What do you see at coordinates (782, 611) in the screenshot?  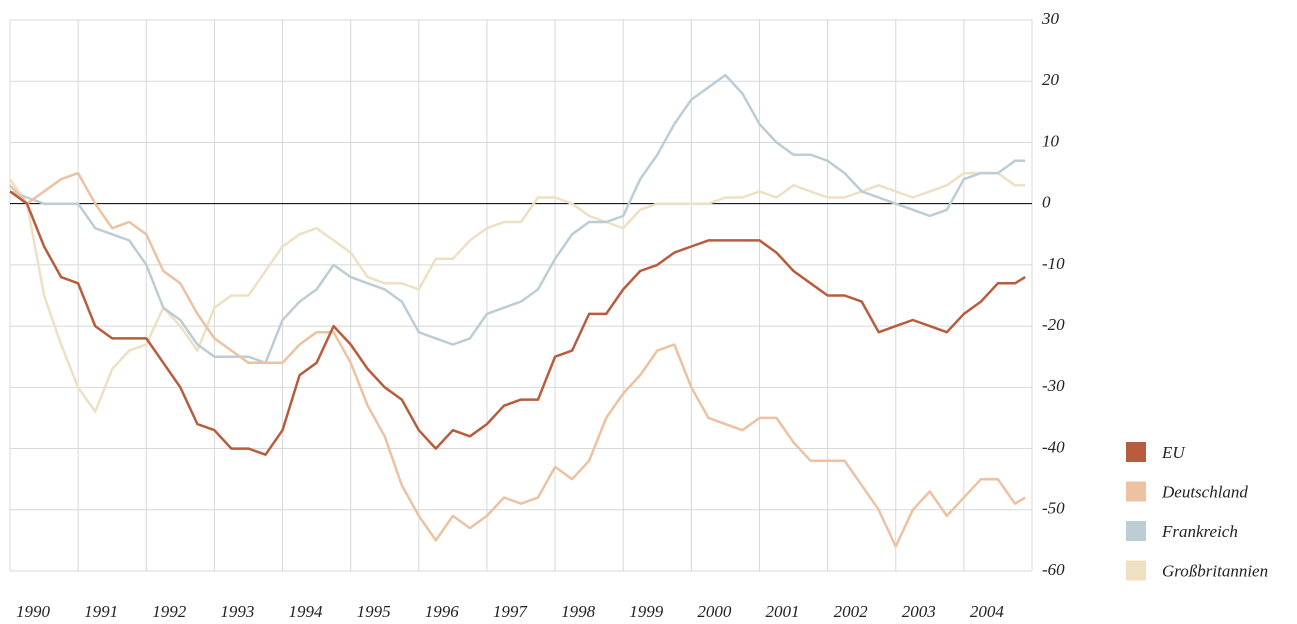 I see `x-tick-label: 2001` at bounding box center [782, 611].